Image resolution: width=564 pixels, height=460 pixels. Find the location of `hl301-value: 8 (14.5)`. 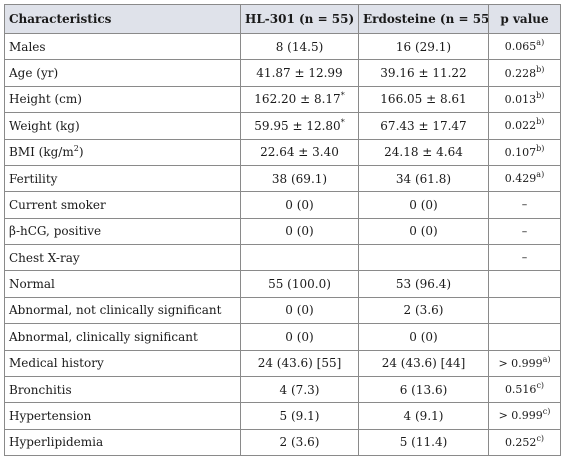

hl301-value: 8 (14.5) is located at coordinates (299, 46).